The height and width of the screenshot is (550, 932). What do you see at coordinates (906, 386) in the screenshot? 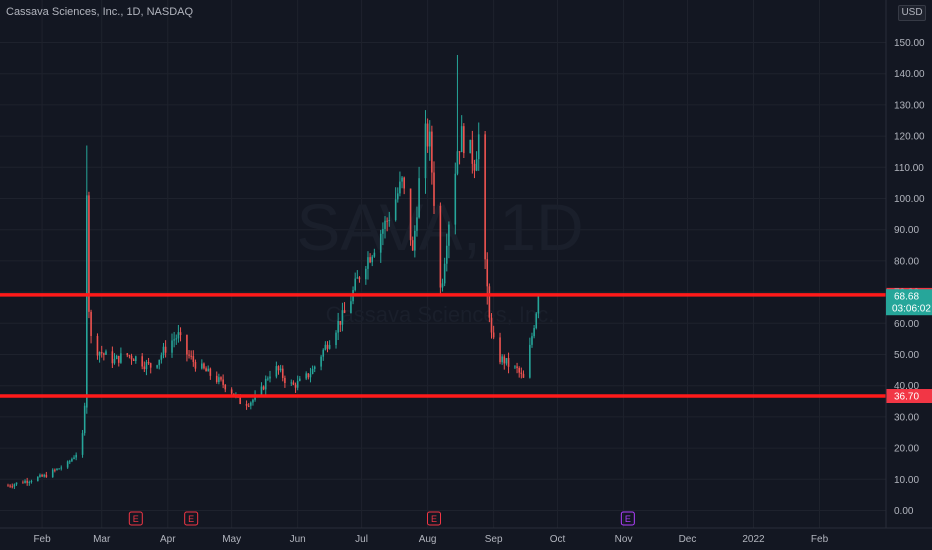
I see `price-tick-label: 40.00` at bounding box center [906, 386].